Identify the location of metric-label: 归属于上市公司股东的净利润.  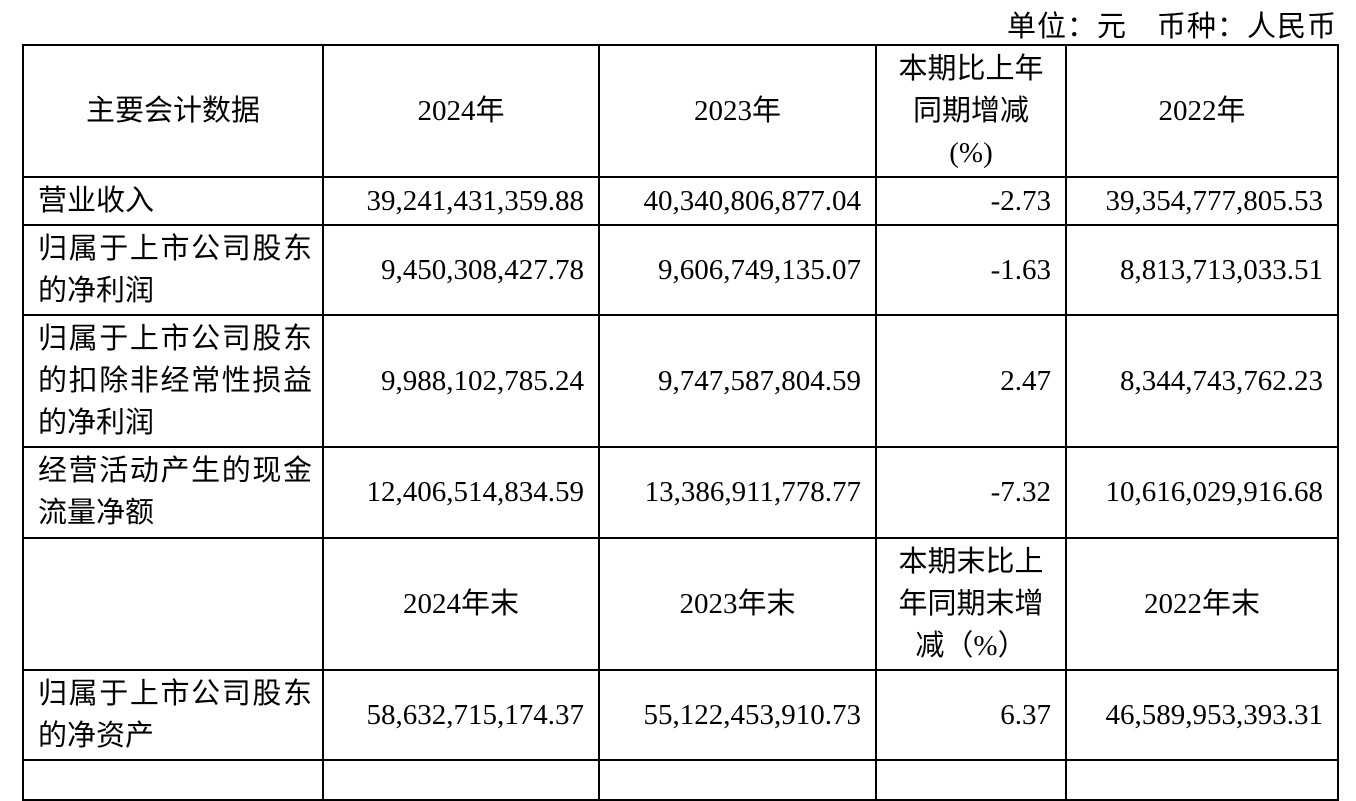
(173, 270).